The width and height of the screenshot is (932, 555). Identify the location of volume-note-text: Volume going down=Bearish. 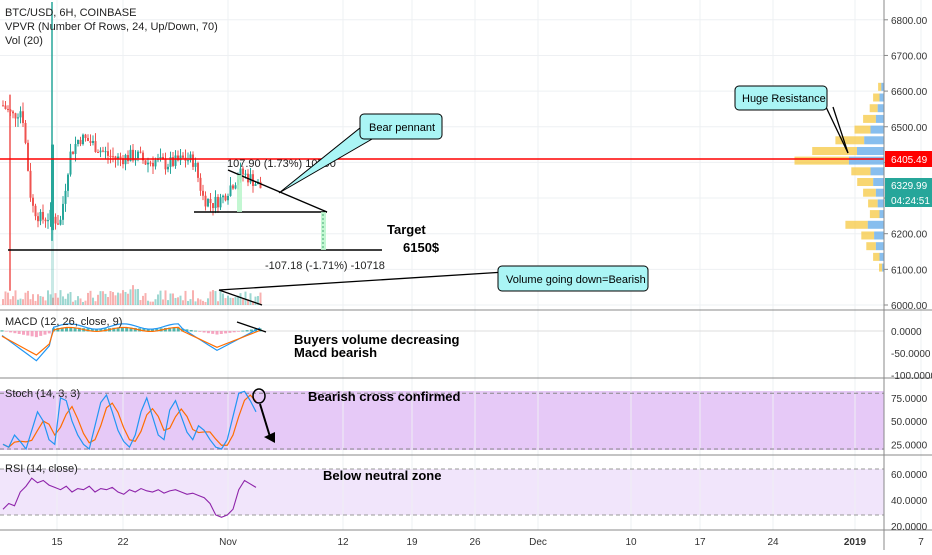
(576, 280).